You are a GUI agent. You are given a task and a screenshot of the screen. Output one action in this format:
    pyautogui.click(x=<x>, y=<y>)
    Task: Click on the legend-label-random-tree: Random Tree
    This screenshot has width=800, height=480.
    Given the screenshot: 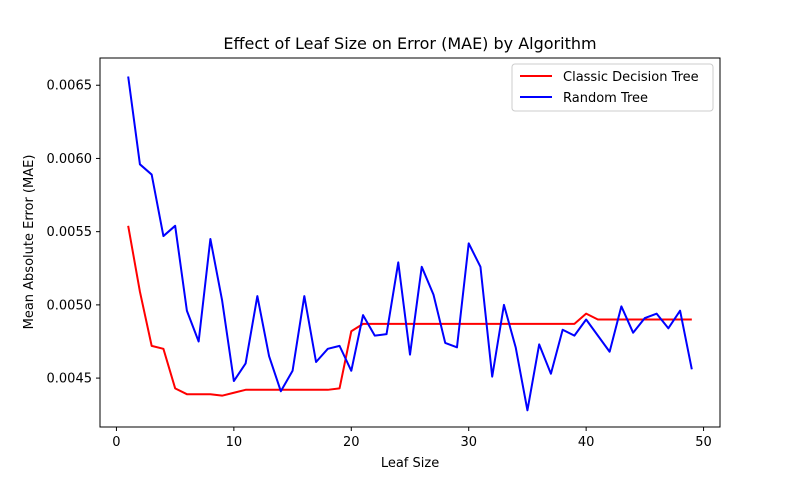 What is the action you would take?
    pyautogui.click(x=605, y=98)
    